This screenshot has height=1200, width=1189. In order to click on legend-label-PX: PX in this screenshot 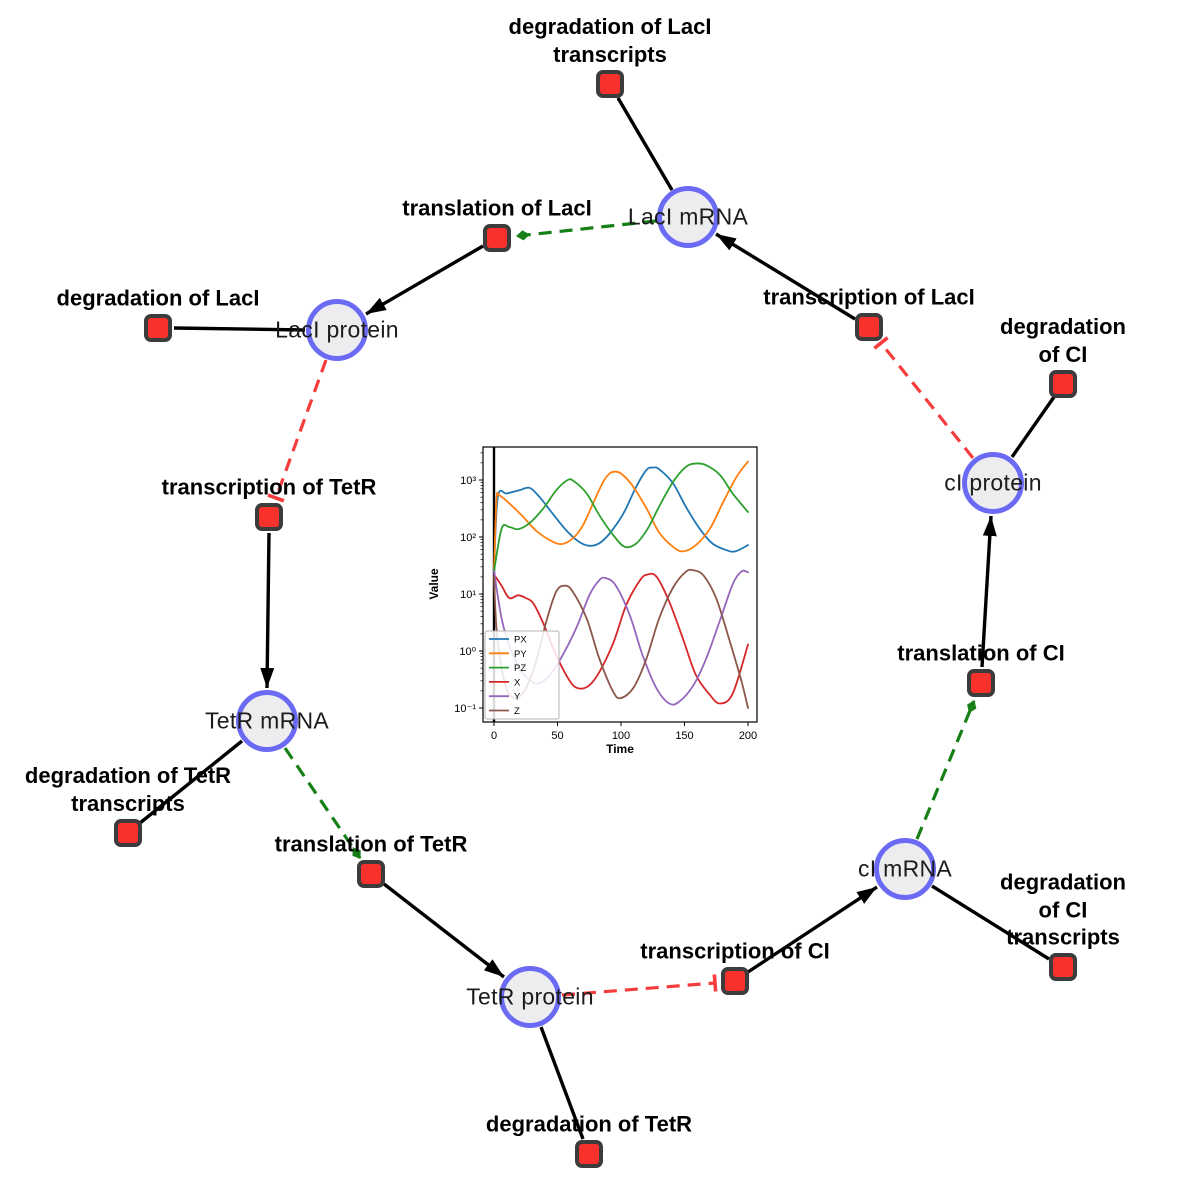, I will do `click(520, 640)`.